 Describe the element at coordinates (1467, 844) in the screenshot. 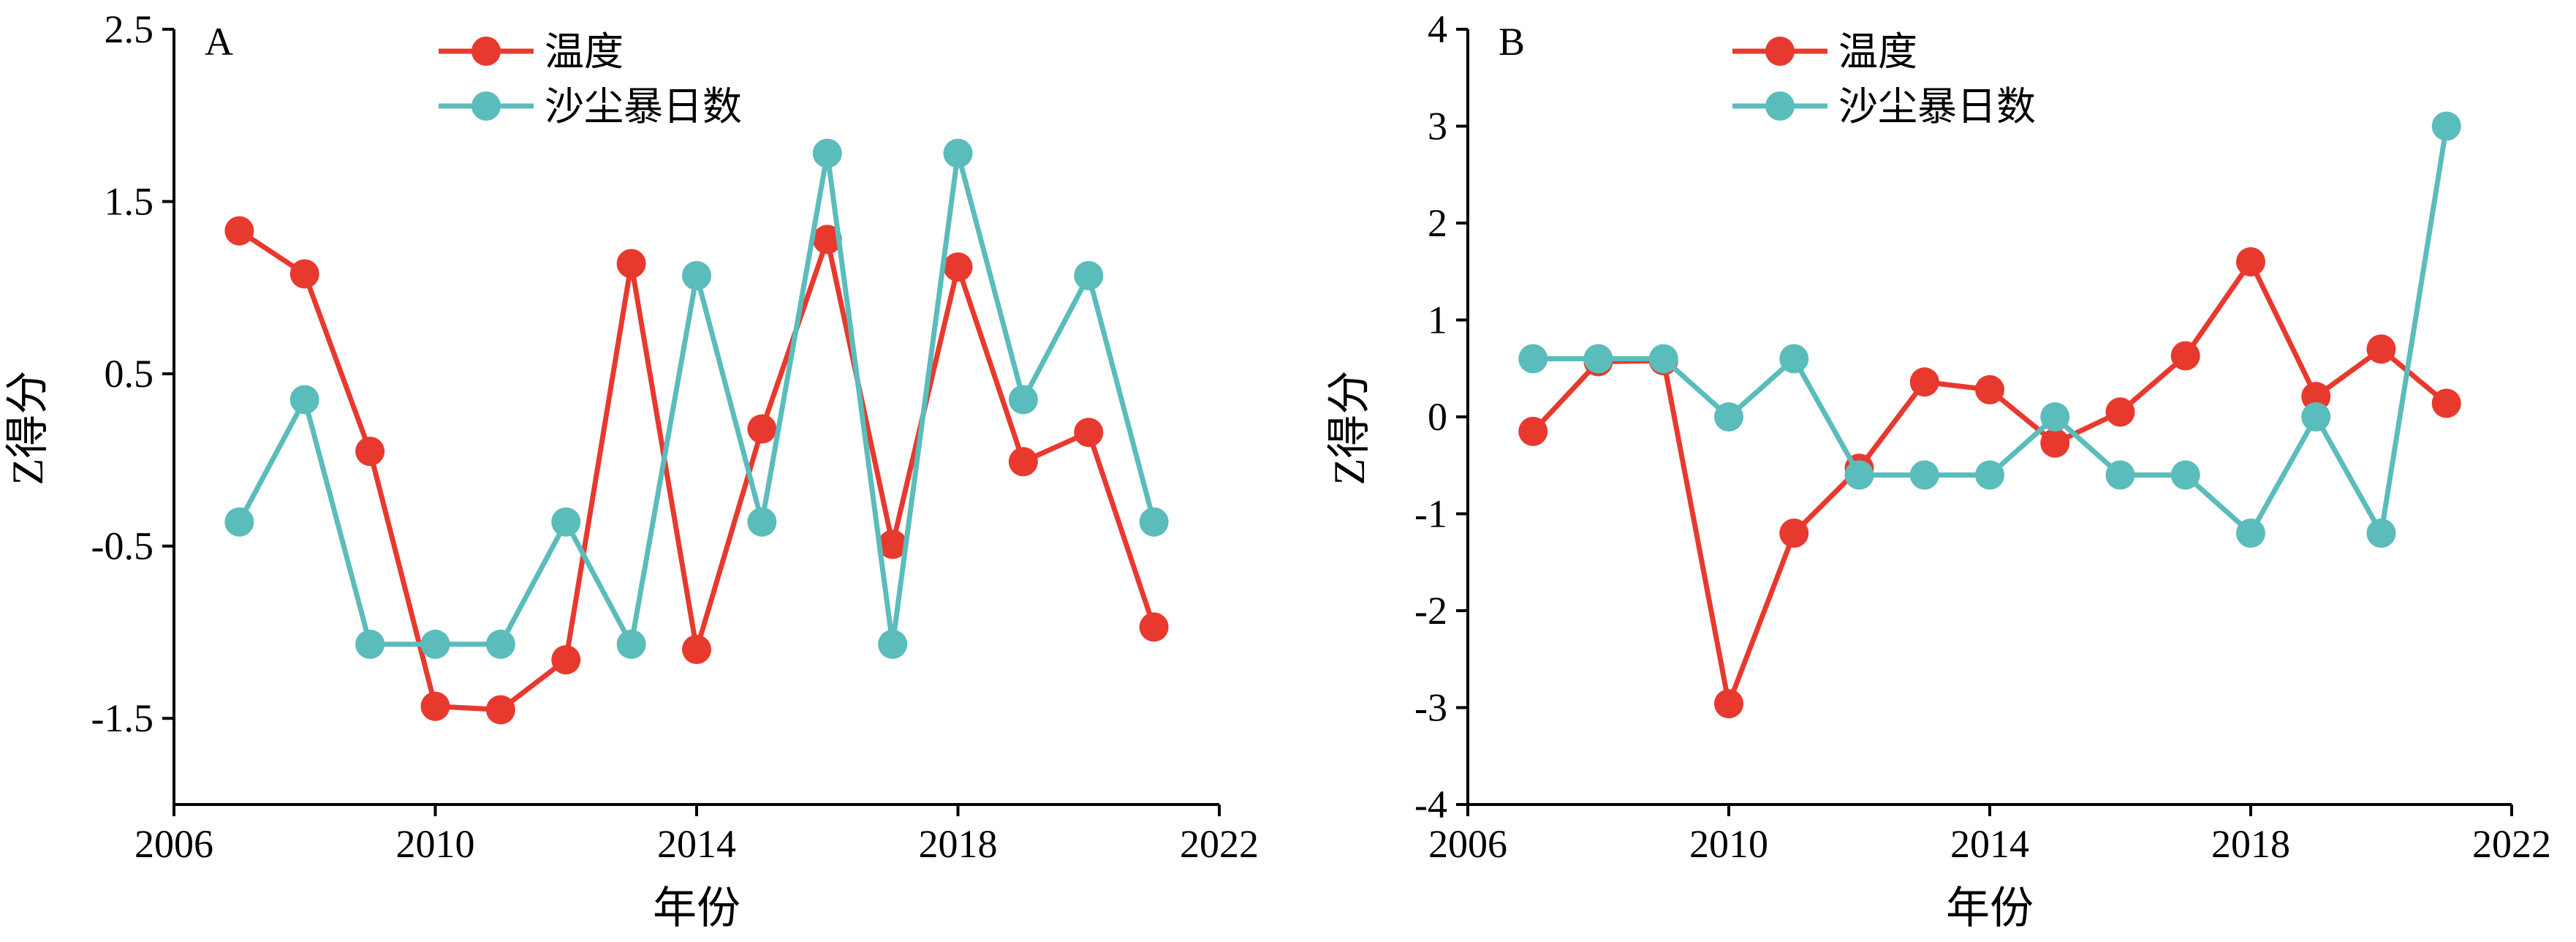

I see `x-tick-label-b: 2006` at that location.